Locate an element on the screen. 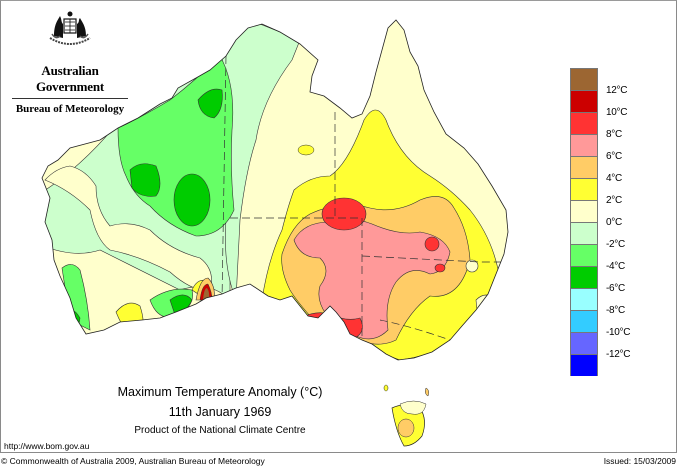 The image size is (680, 467). bureau-name: Bureau of Meteorology is located at coordinates (70, 109).